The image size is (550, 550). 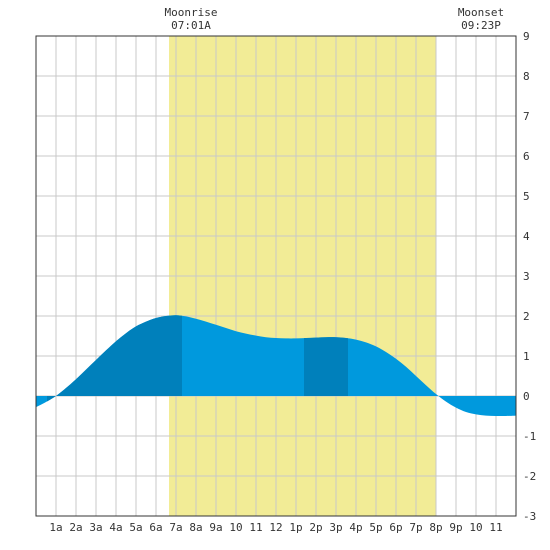 What do you see at coordinates (526, 356) in the screenshot?
I see `y-tick-label: 1` at bounding box center [526, 356].